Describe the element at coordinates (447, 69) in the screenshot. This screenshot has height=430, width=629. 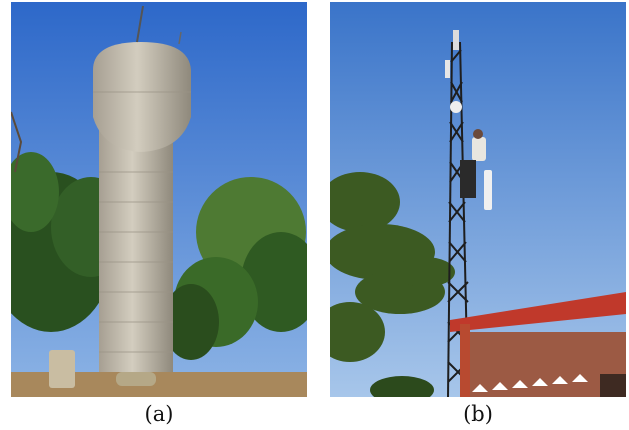
I see `antenna-panel` at that location.